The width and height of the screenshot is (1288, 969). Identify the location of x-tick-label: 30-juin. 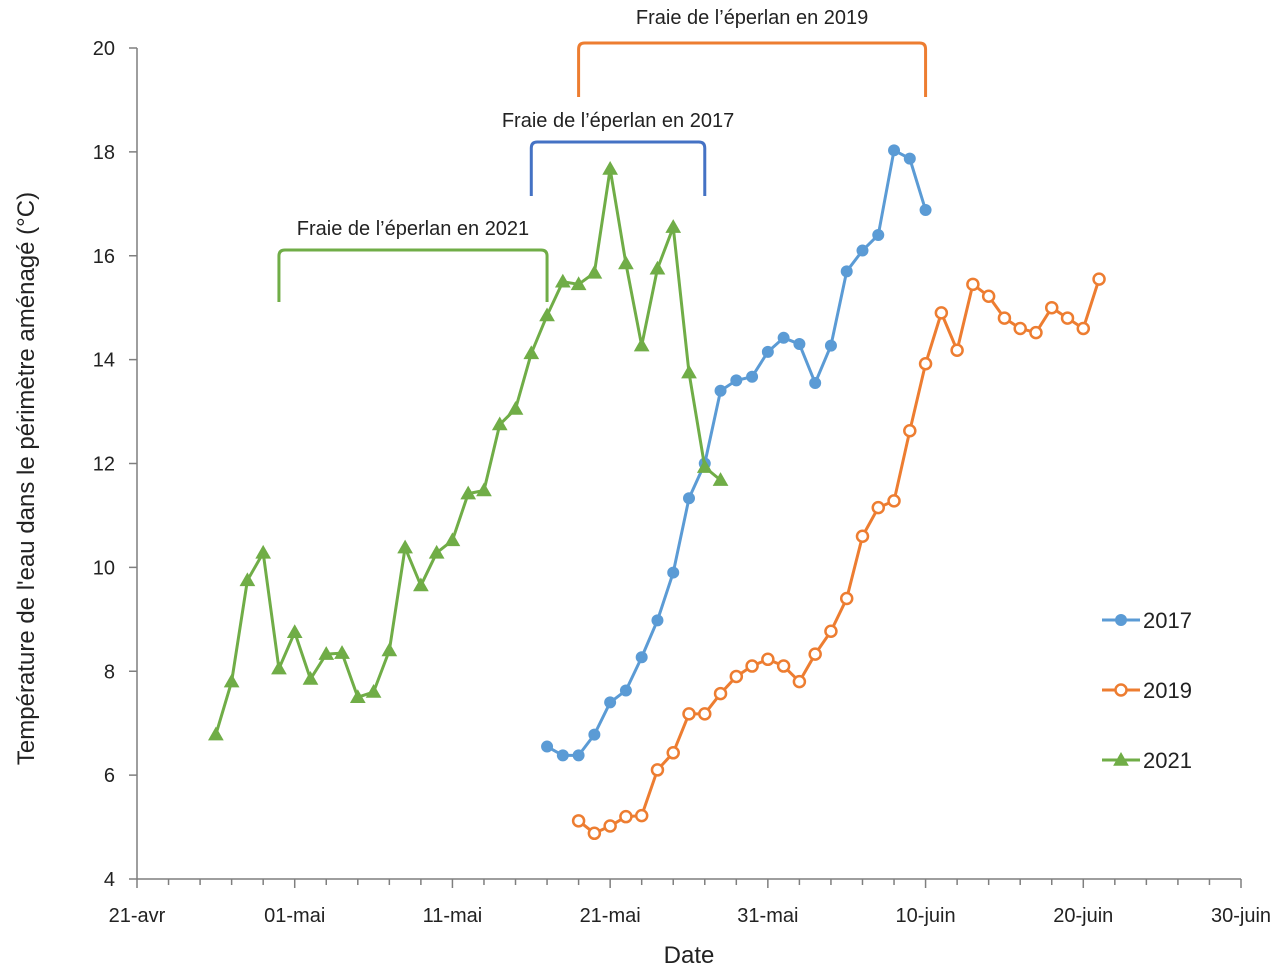
(1241, 916).